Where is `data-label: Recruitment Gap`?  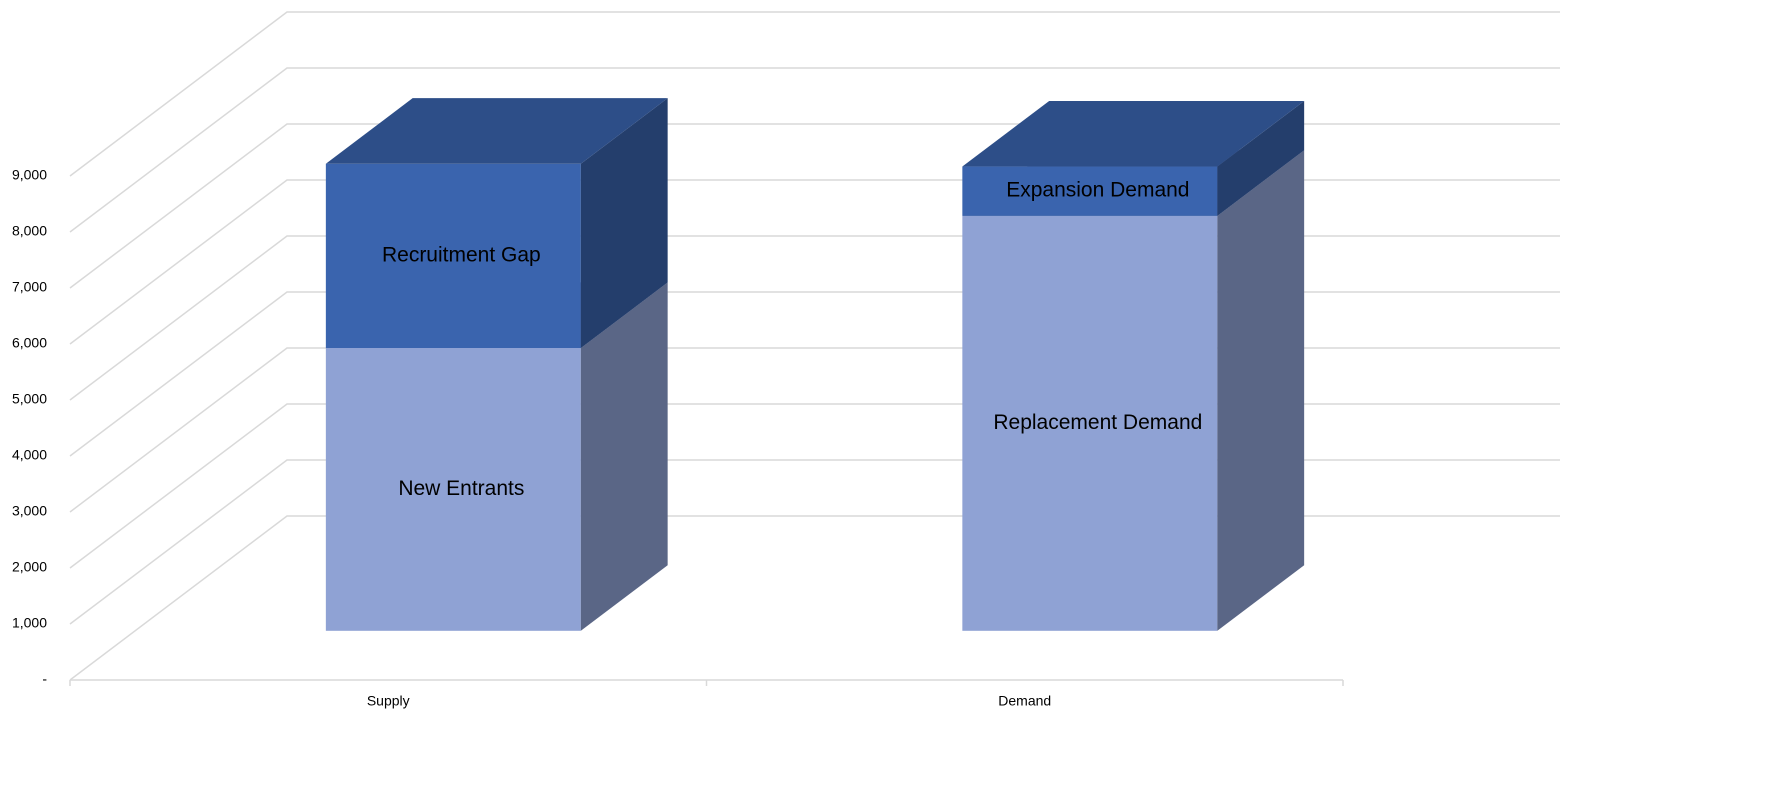 data-label: Recruitment Gap is located at coordinates (461, 254).